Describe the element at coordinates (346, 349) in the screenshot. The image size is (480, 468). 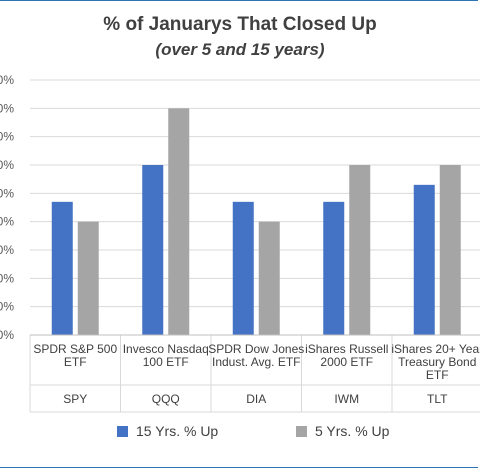
I see `category-label: iShares Russell` at that location.